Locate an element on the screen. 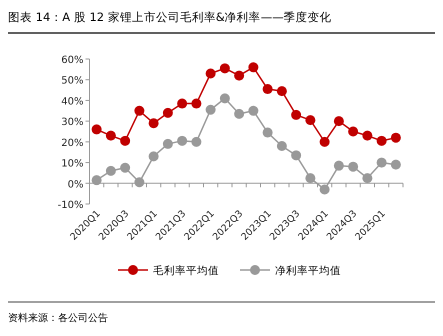 This screenshot has width=443, height=336. legend-label: 毛利率平均值 is located at coordinates (186, 270).